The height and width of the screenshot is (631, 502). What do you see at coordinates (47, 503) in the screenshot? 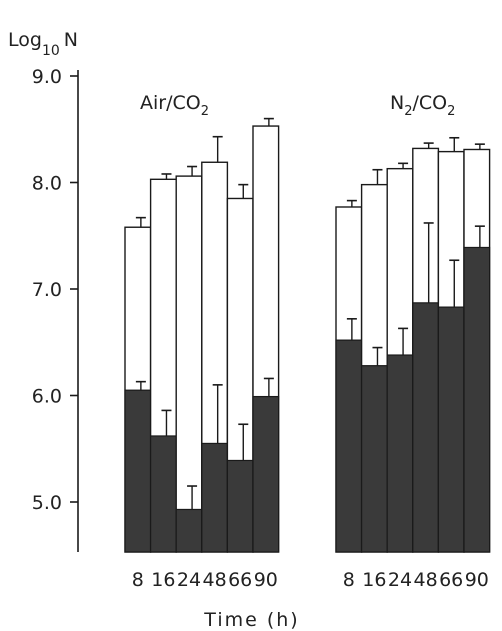
I see `y-tick-label: 5.0` at bounding box center [47, 503].